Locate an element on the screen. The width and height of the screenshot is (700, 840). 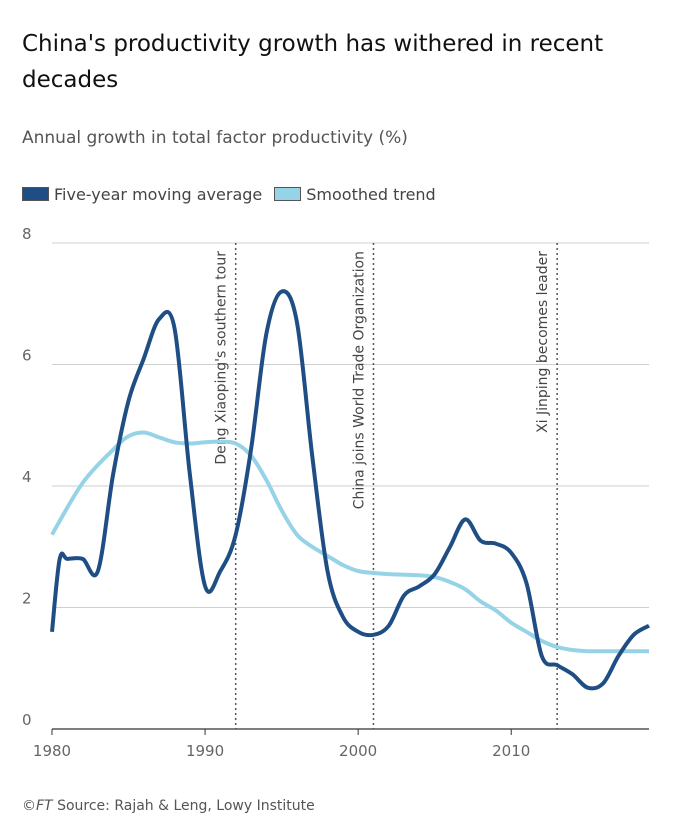
annotation-label: Deng Xiaoping's southern tour is located at coordinates (222, 358).